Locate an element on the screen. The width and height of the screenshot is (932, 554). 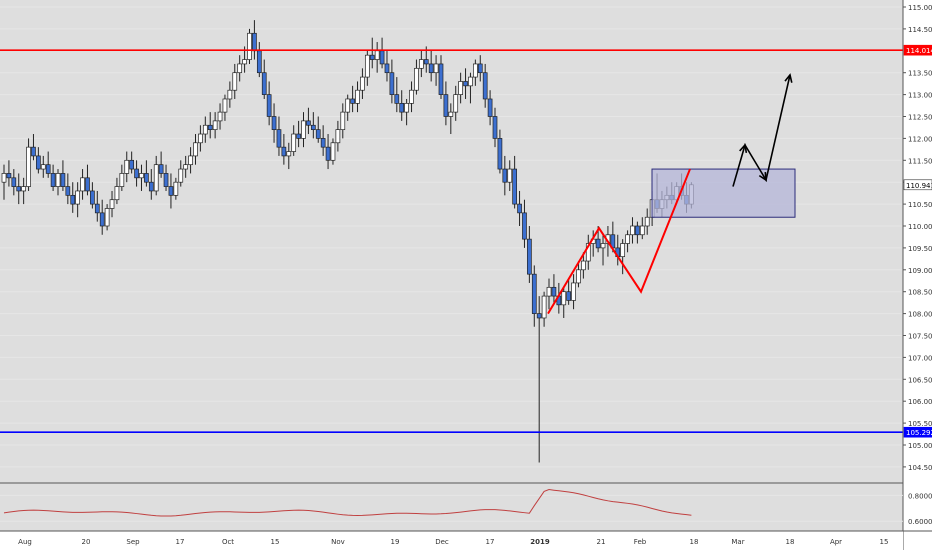
time-label: Apr is located at coordinates (836, 542).